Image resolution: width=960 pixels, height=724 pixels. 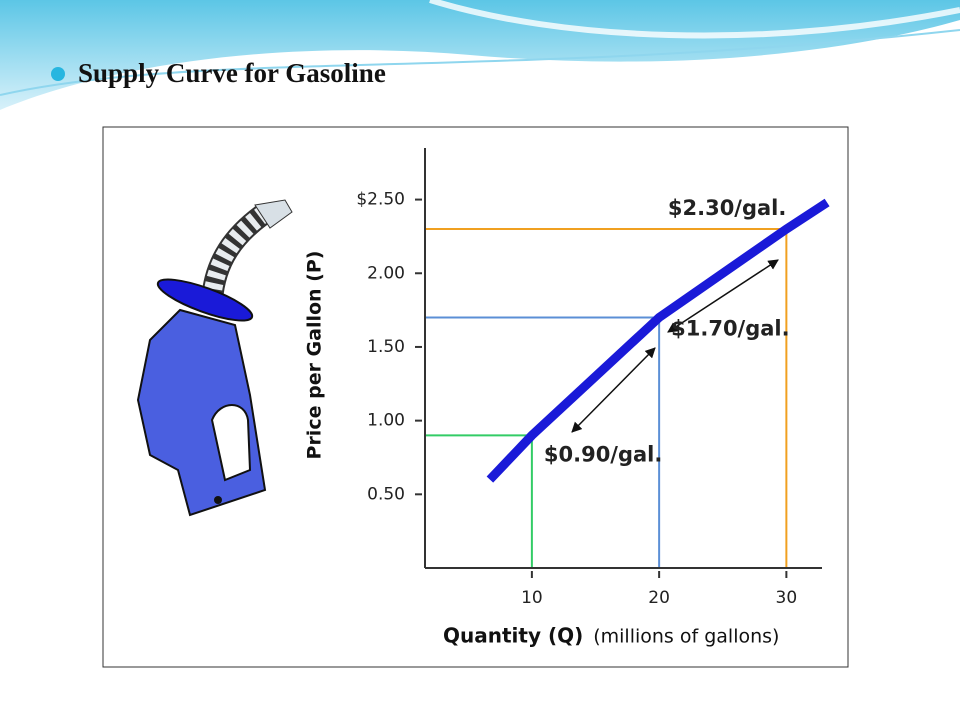 I want to click on gas-pump-icon, so click(x=214, y=358).